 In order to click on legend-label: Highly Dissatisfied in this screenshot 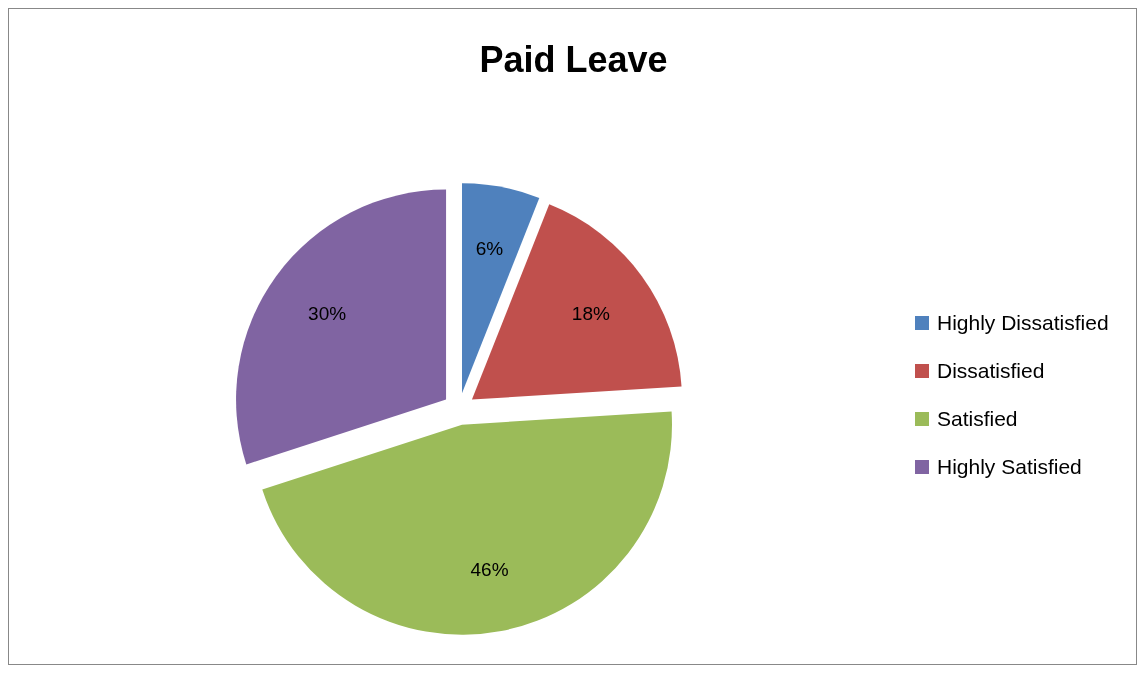, I will do `click(1023, 323)`.